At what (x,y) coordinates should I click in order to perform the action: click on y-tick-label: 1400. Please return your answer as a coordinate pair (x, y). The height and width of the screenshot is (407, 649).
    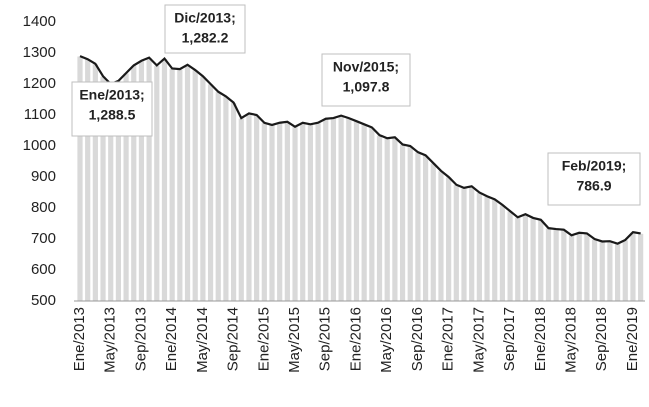
    Looking at the image, I should click on (39, 21).